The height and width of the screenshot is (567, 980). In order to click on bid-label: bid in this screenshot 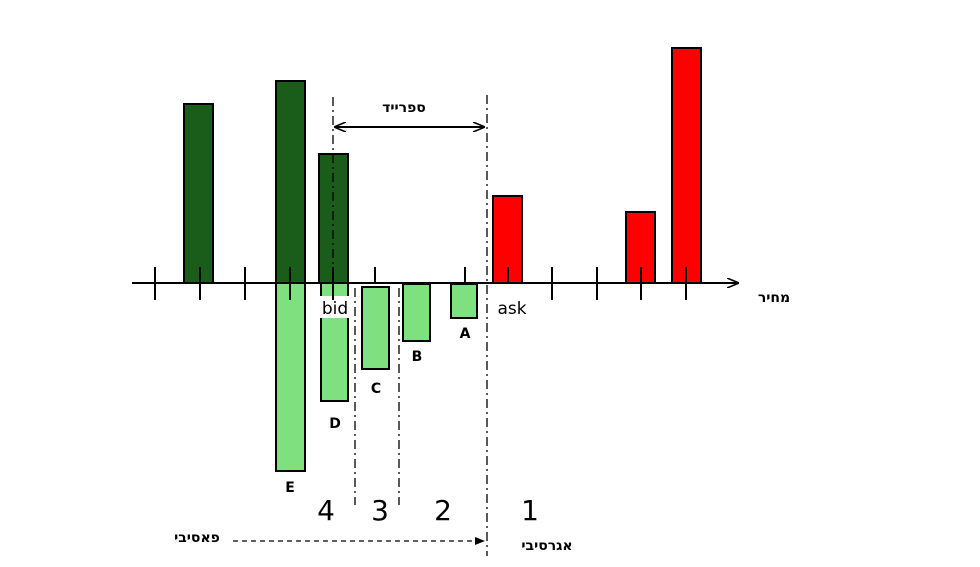, I will do `click(335, 309)`.